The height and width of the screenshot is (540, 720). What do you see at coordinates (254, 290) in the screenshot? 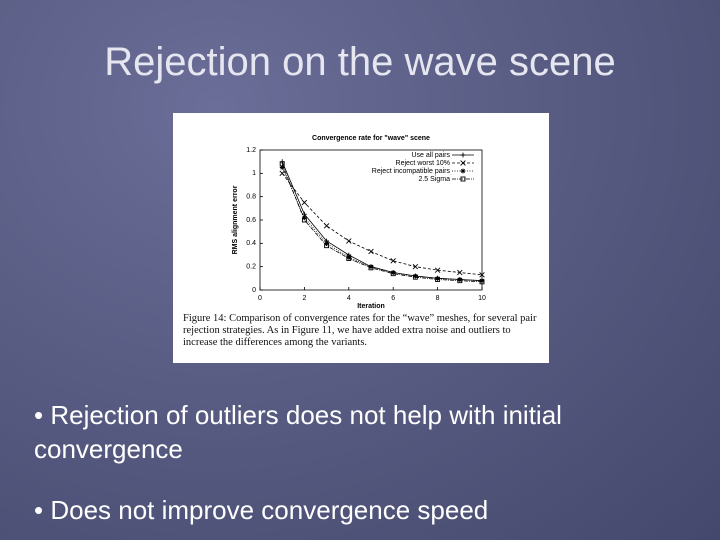
I see `y-tick-label: 0` at bounding box center [254, 290].